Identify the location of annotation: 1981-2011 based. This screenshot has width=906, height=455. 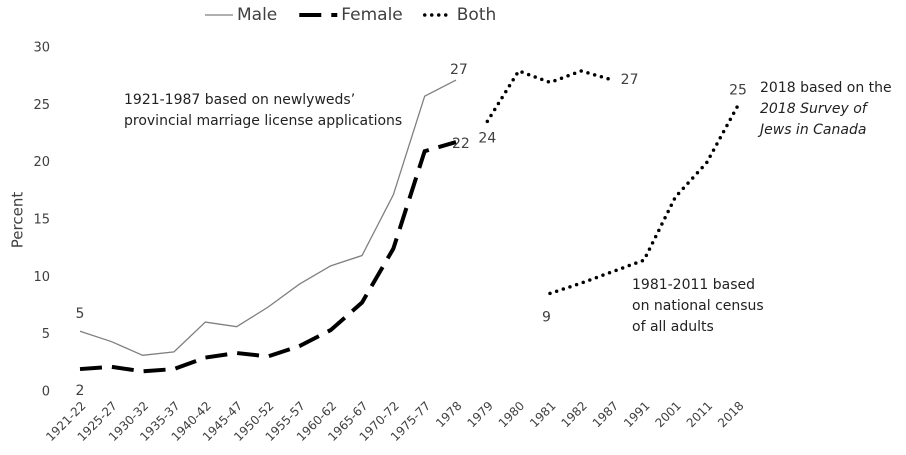
(693, 285).